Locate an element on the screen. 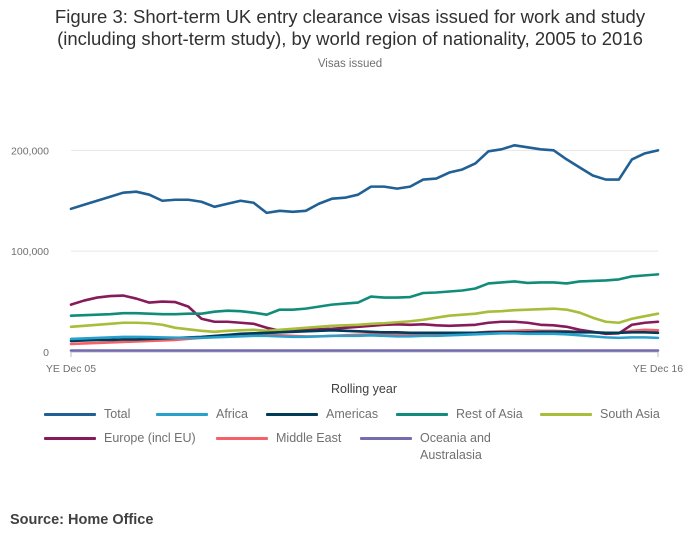 The width and height of the screenshot is (700, 549). legend-item-south-asia: South Asia is located at coordinates (600, 414).